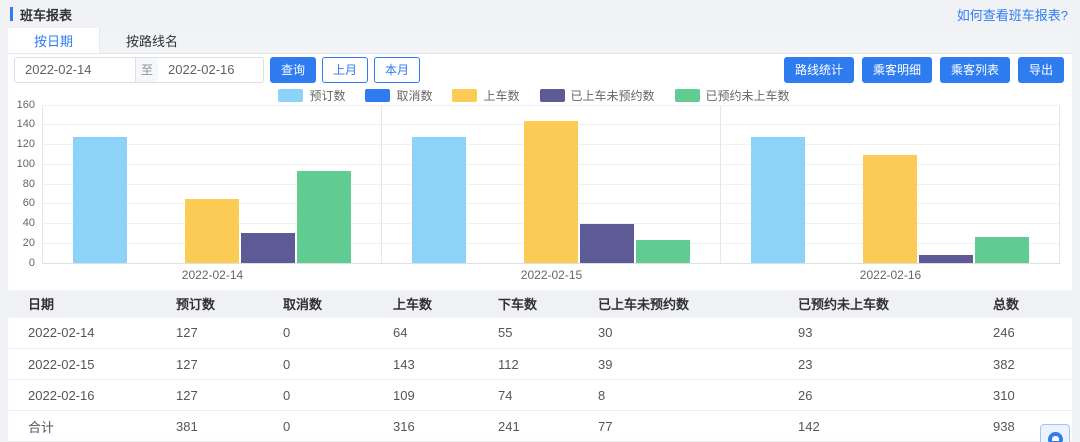  What do you see at coordinates (425, 426) in the screenshot?
I see `table-cell: 316` at bounding box center [425, 426].